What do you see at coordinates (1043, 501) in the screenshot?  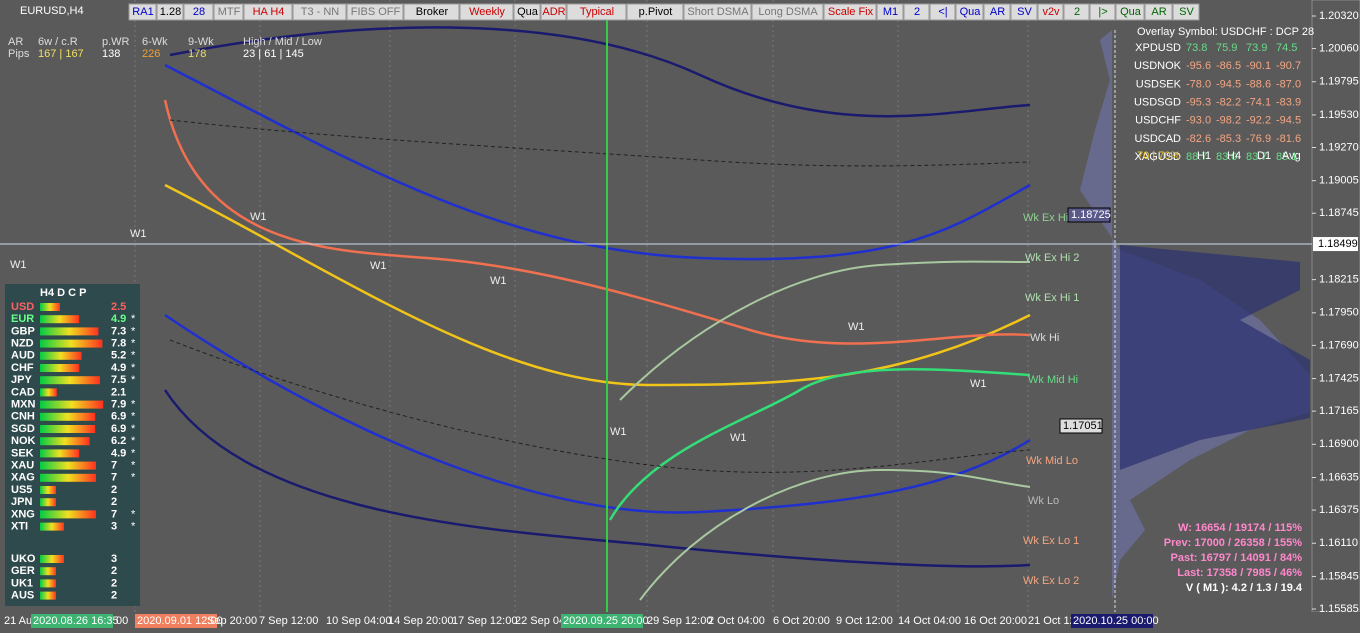 I see `level-label: Wk Lo` at bounding box center [1043, 501].